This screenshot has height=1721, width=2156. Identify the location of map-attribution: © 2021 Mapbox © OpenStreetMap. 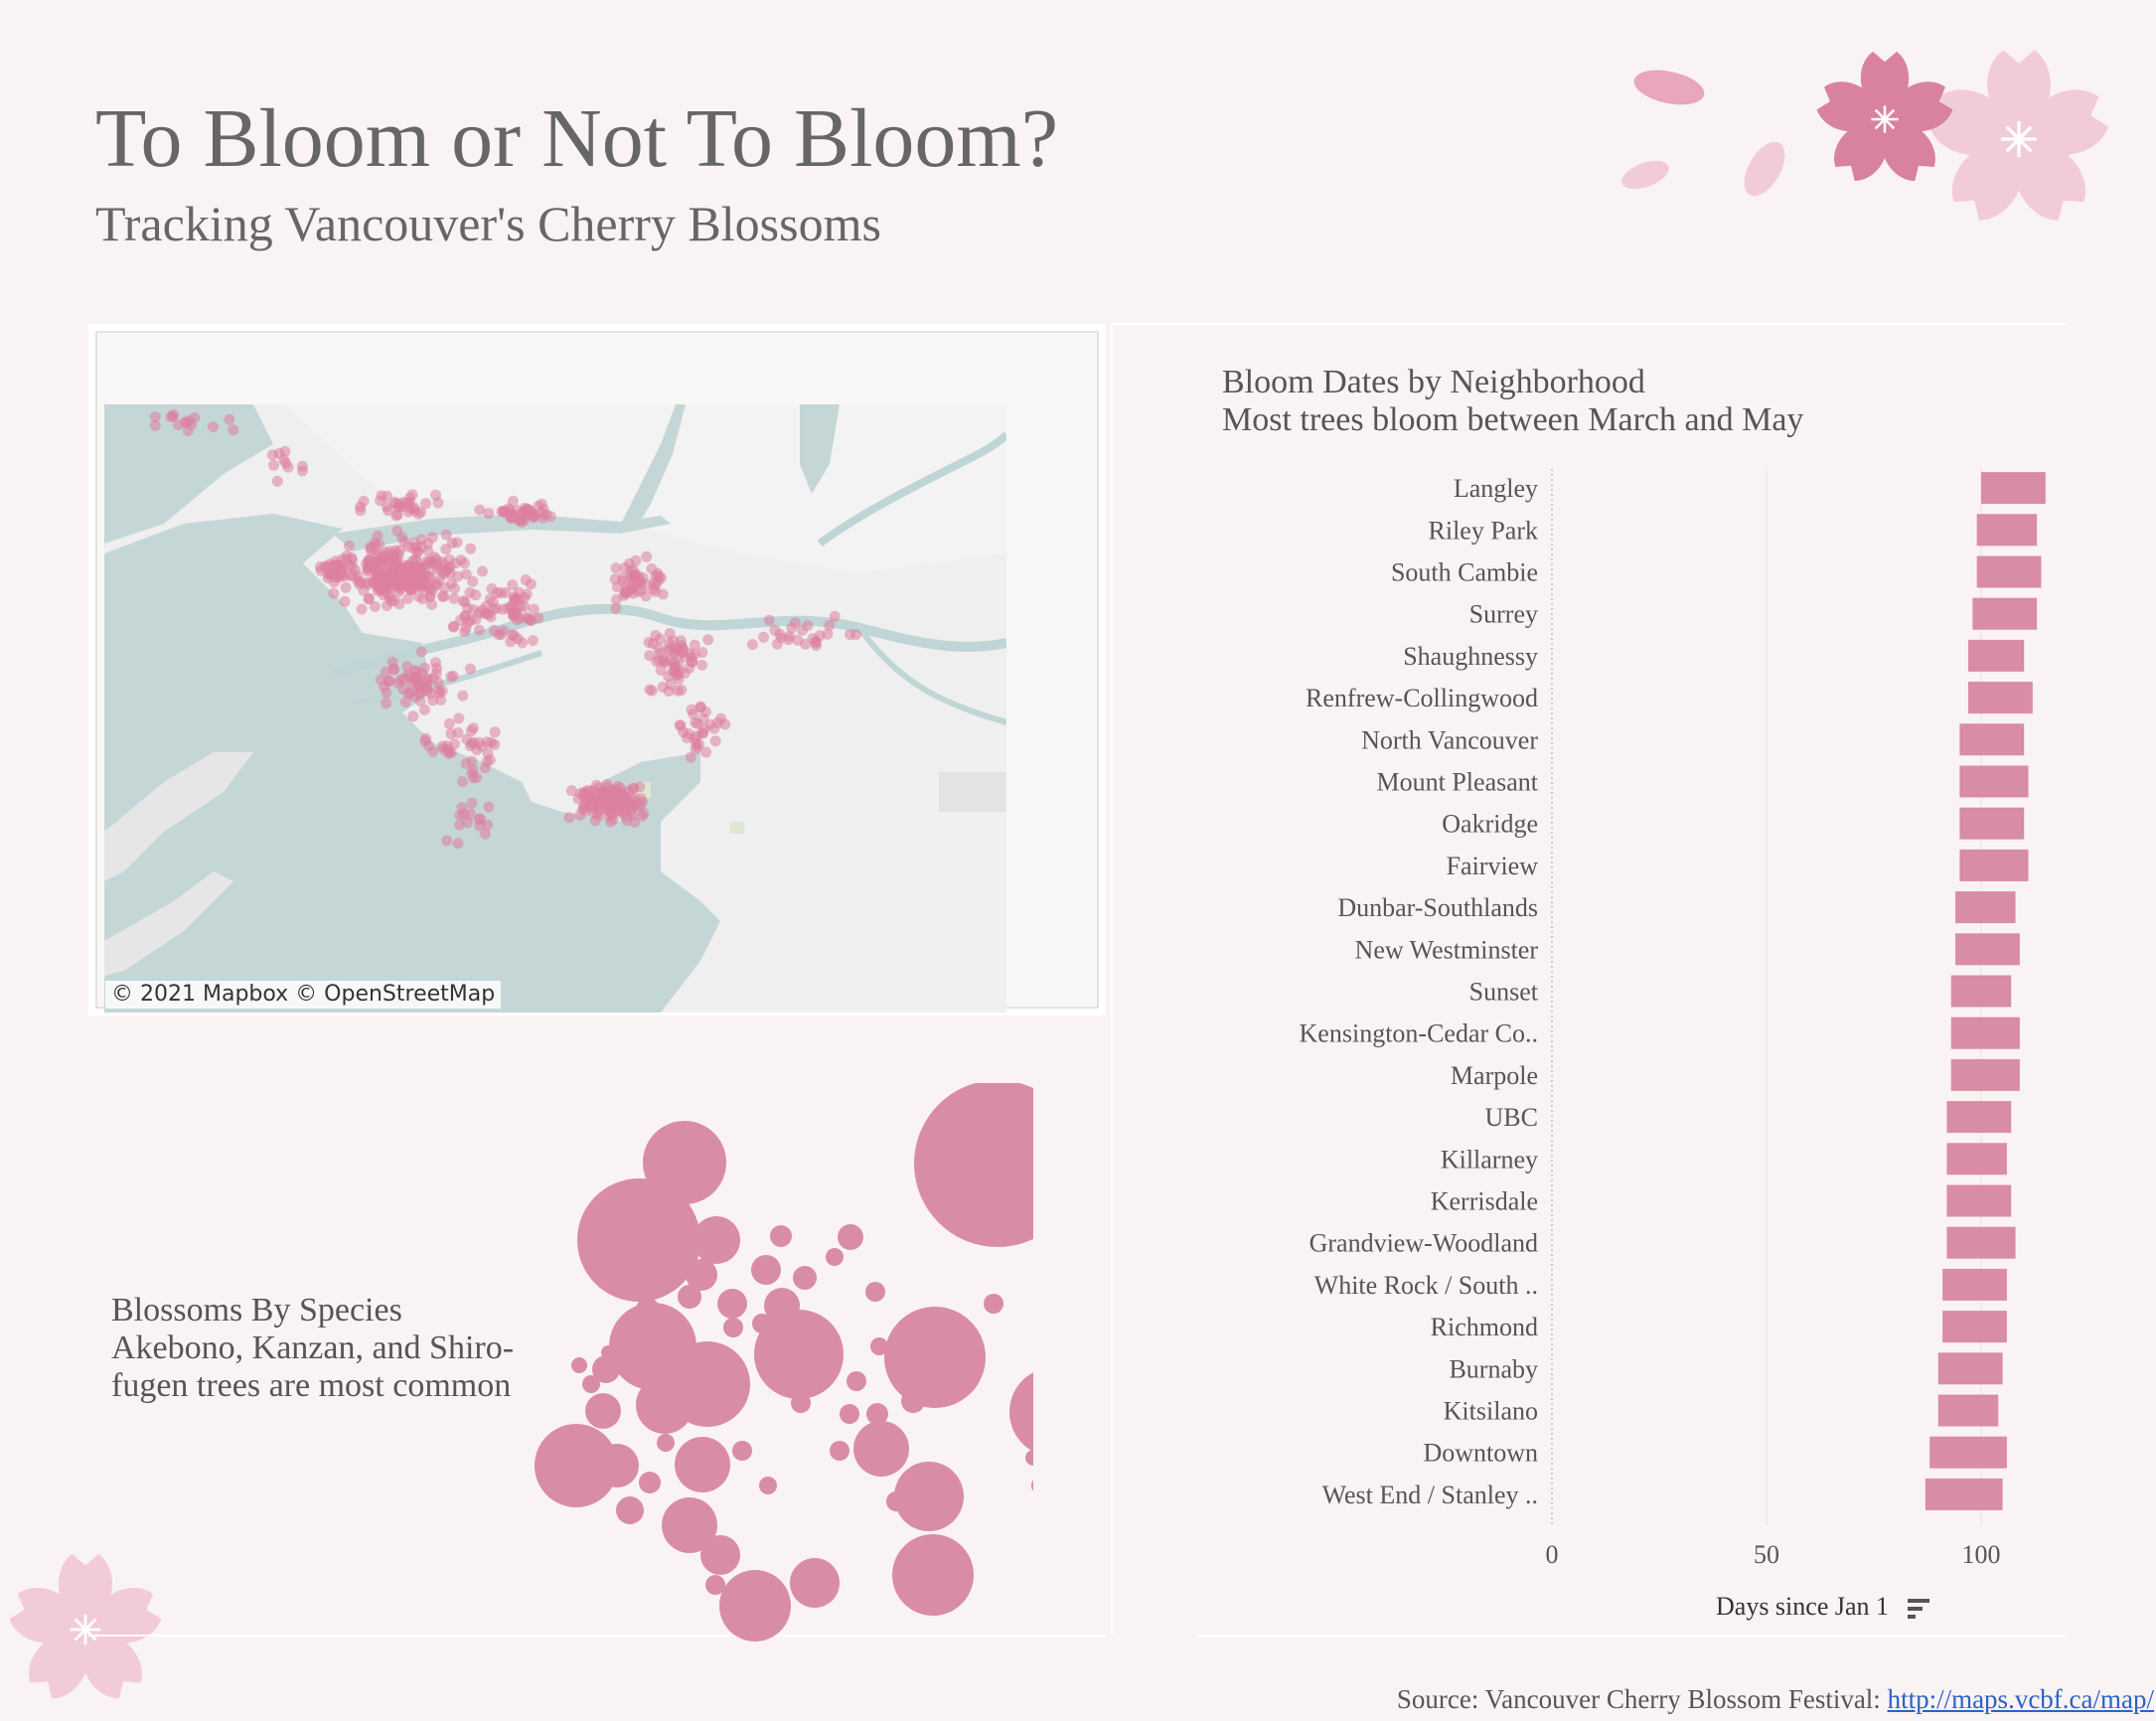
(304, 995).